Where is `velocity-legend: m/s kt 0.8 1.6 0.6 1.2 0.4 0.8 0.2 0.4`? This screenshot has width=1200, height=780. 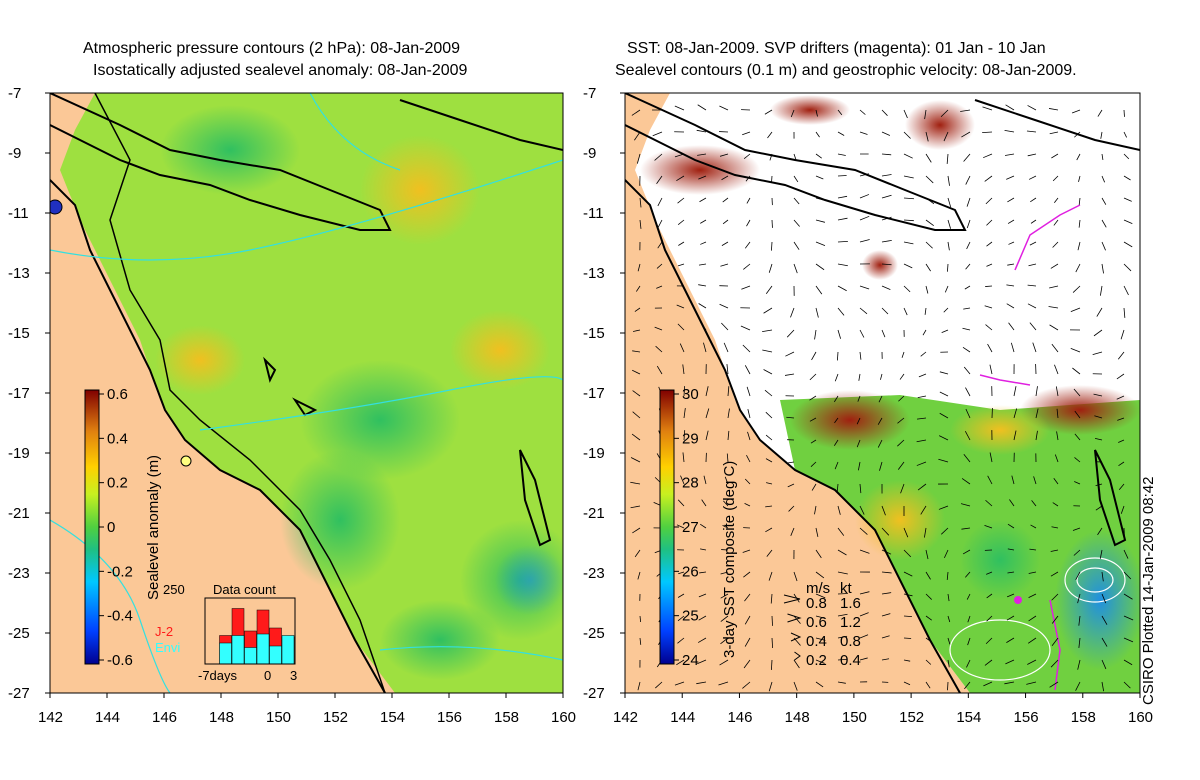 velocity-legend: m/s kt 0.8 1.6 0.6 1.2 0.4 0.8 0.2 0.4 is located at coordinates (822, 624).